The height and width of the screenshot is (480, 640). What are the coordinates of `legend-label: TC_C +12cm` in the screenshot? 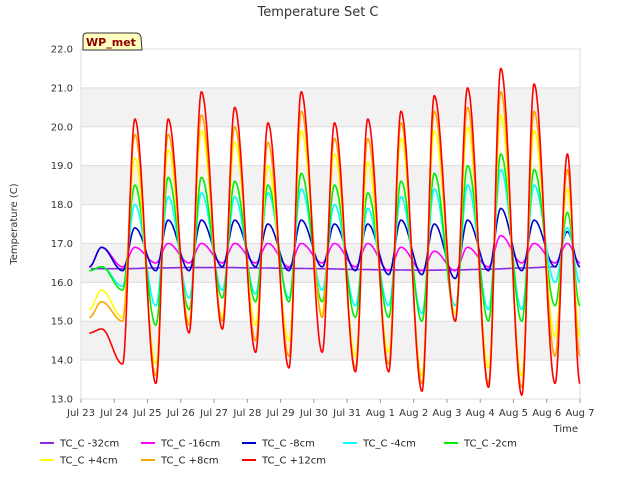 It's located at (293, 461).